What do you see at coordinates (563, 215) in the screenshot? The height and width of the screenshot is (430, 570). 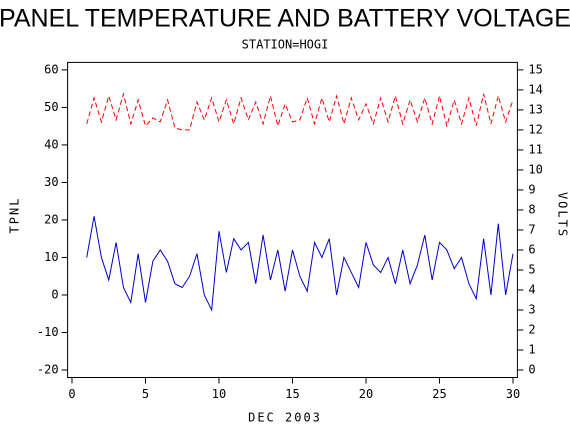 I see `y2-axis-label: VOLTS` at bounding box center [563, 215].